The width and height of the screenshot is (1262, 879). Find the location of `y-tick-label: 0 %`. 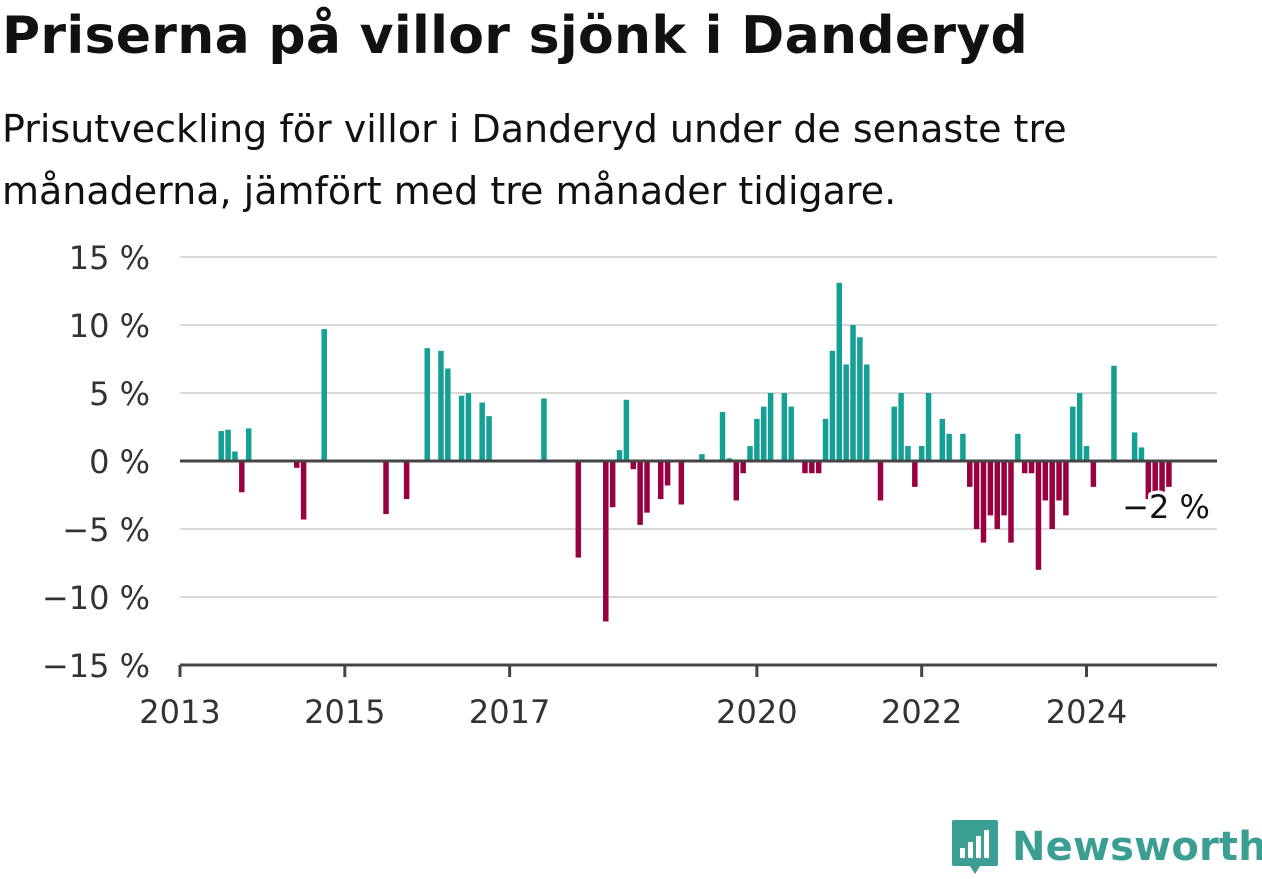

y-tick-label: 0 % is located at coordinates (119, 462).